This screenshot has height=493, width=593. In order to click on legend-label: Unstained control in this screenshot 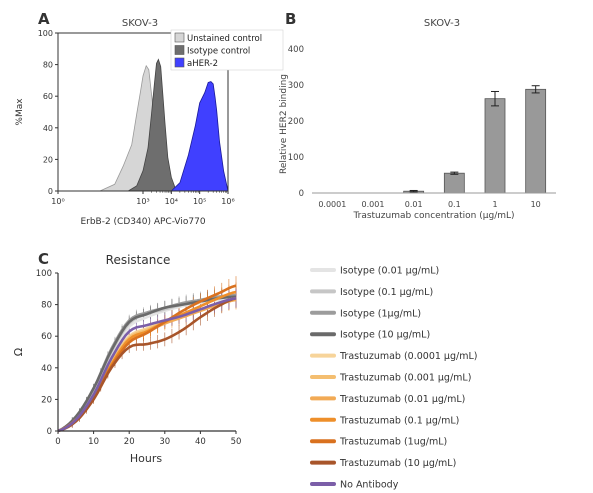, I will do `click(224, 39)`.